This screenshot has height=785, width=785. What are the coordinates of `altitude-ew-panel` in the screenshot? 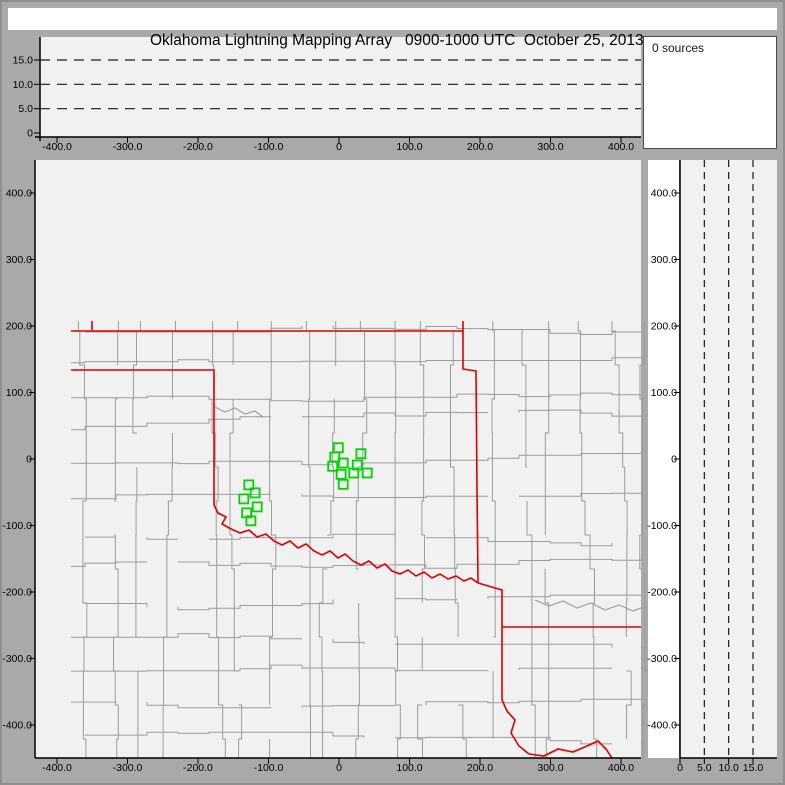 It's located at (340, 87).